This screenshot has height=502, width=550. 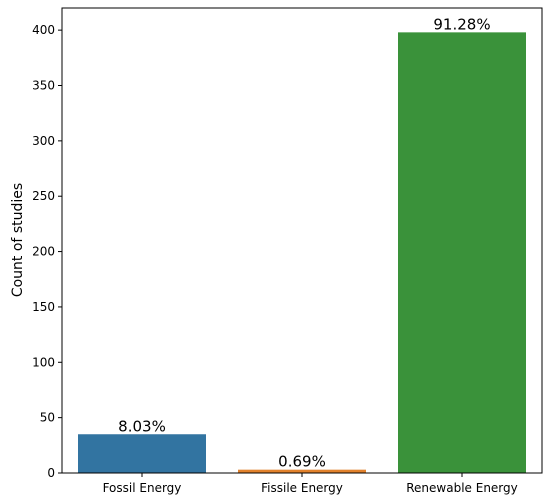 What do you see at coordinates (43, 196) in the screenshot?
I see `y-tick-label-5: 250` at bounding box center [43, 196].